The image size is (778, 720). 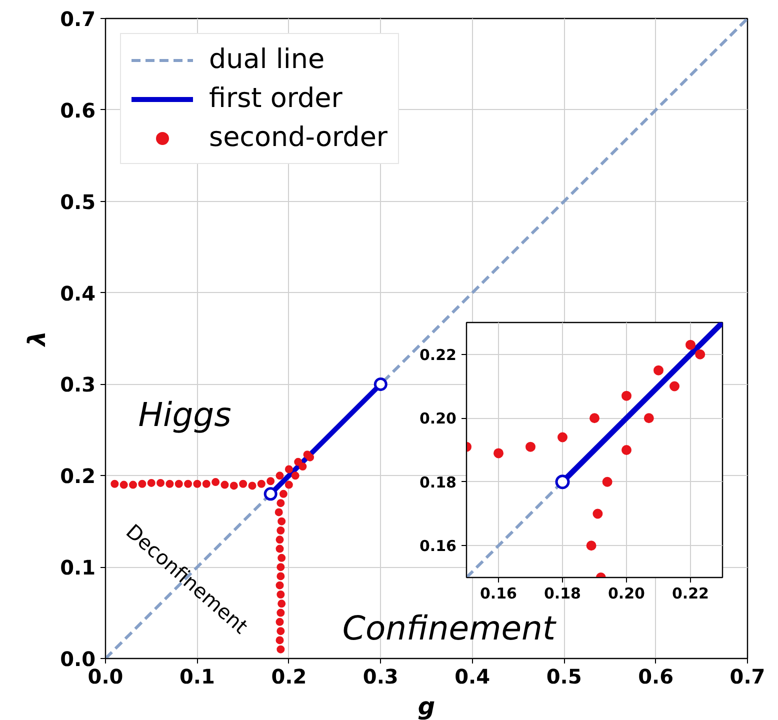 I want to click on y-tick-label: 0.7, so click(x=78, y=19).